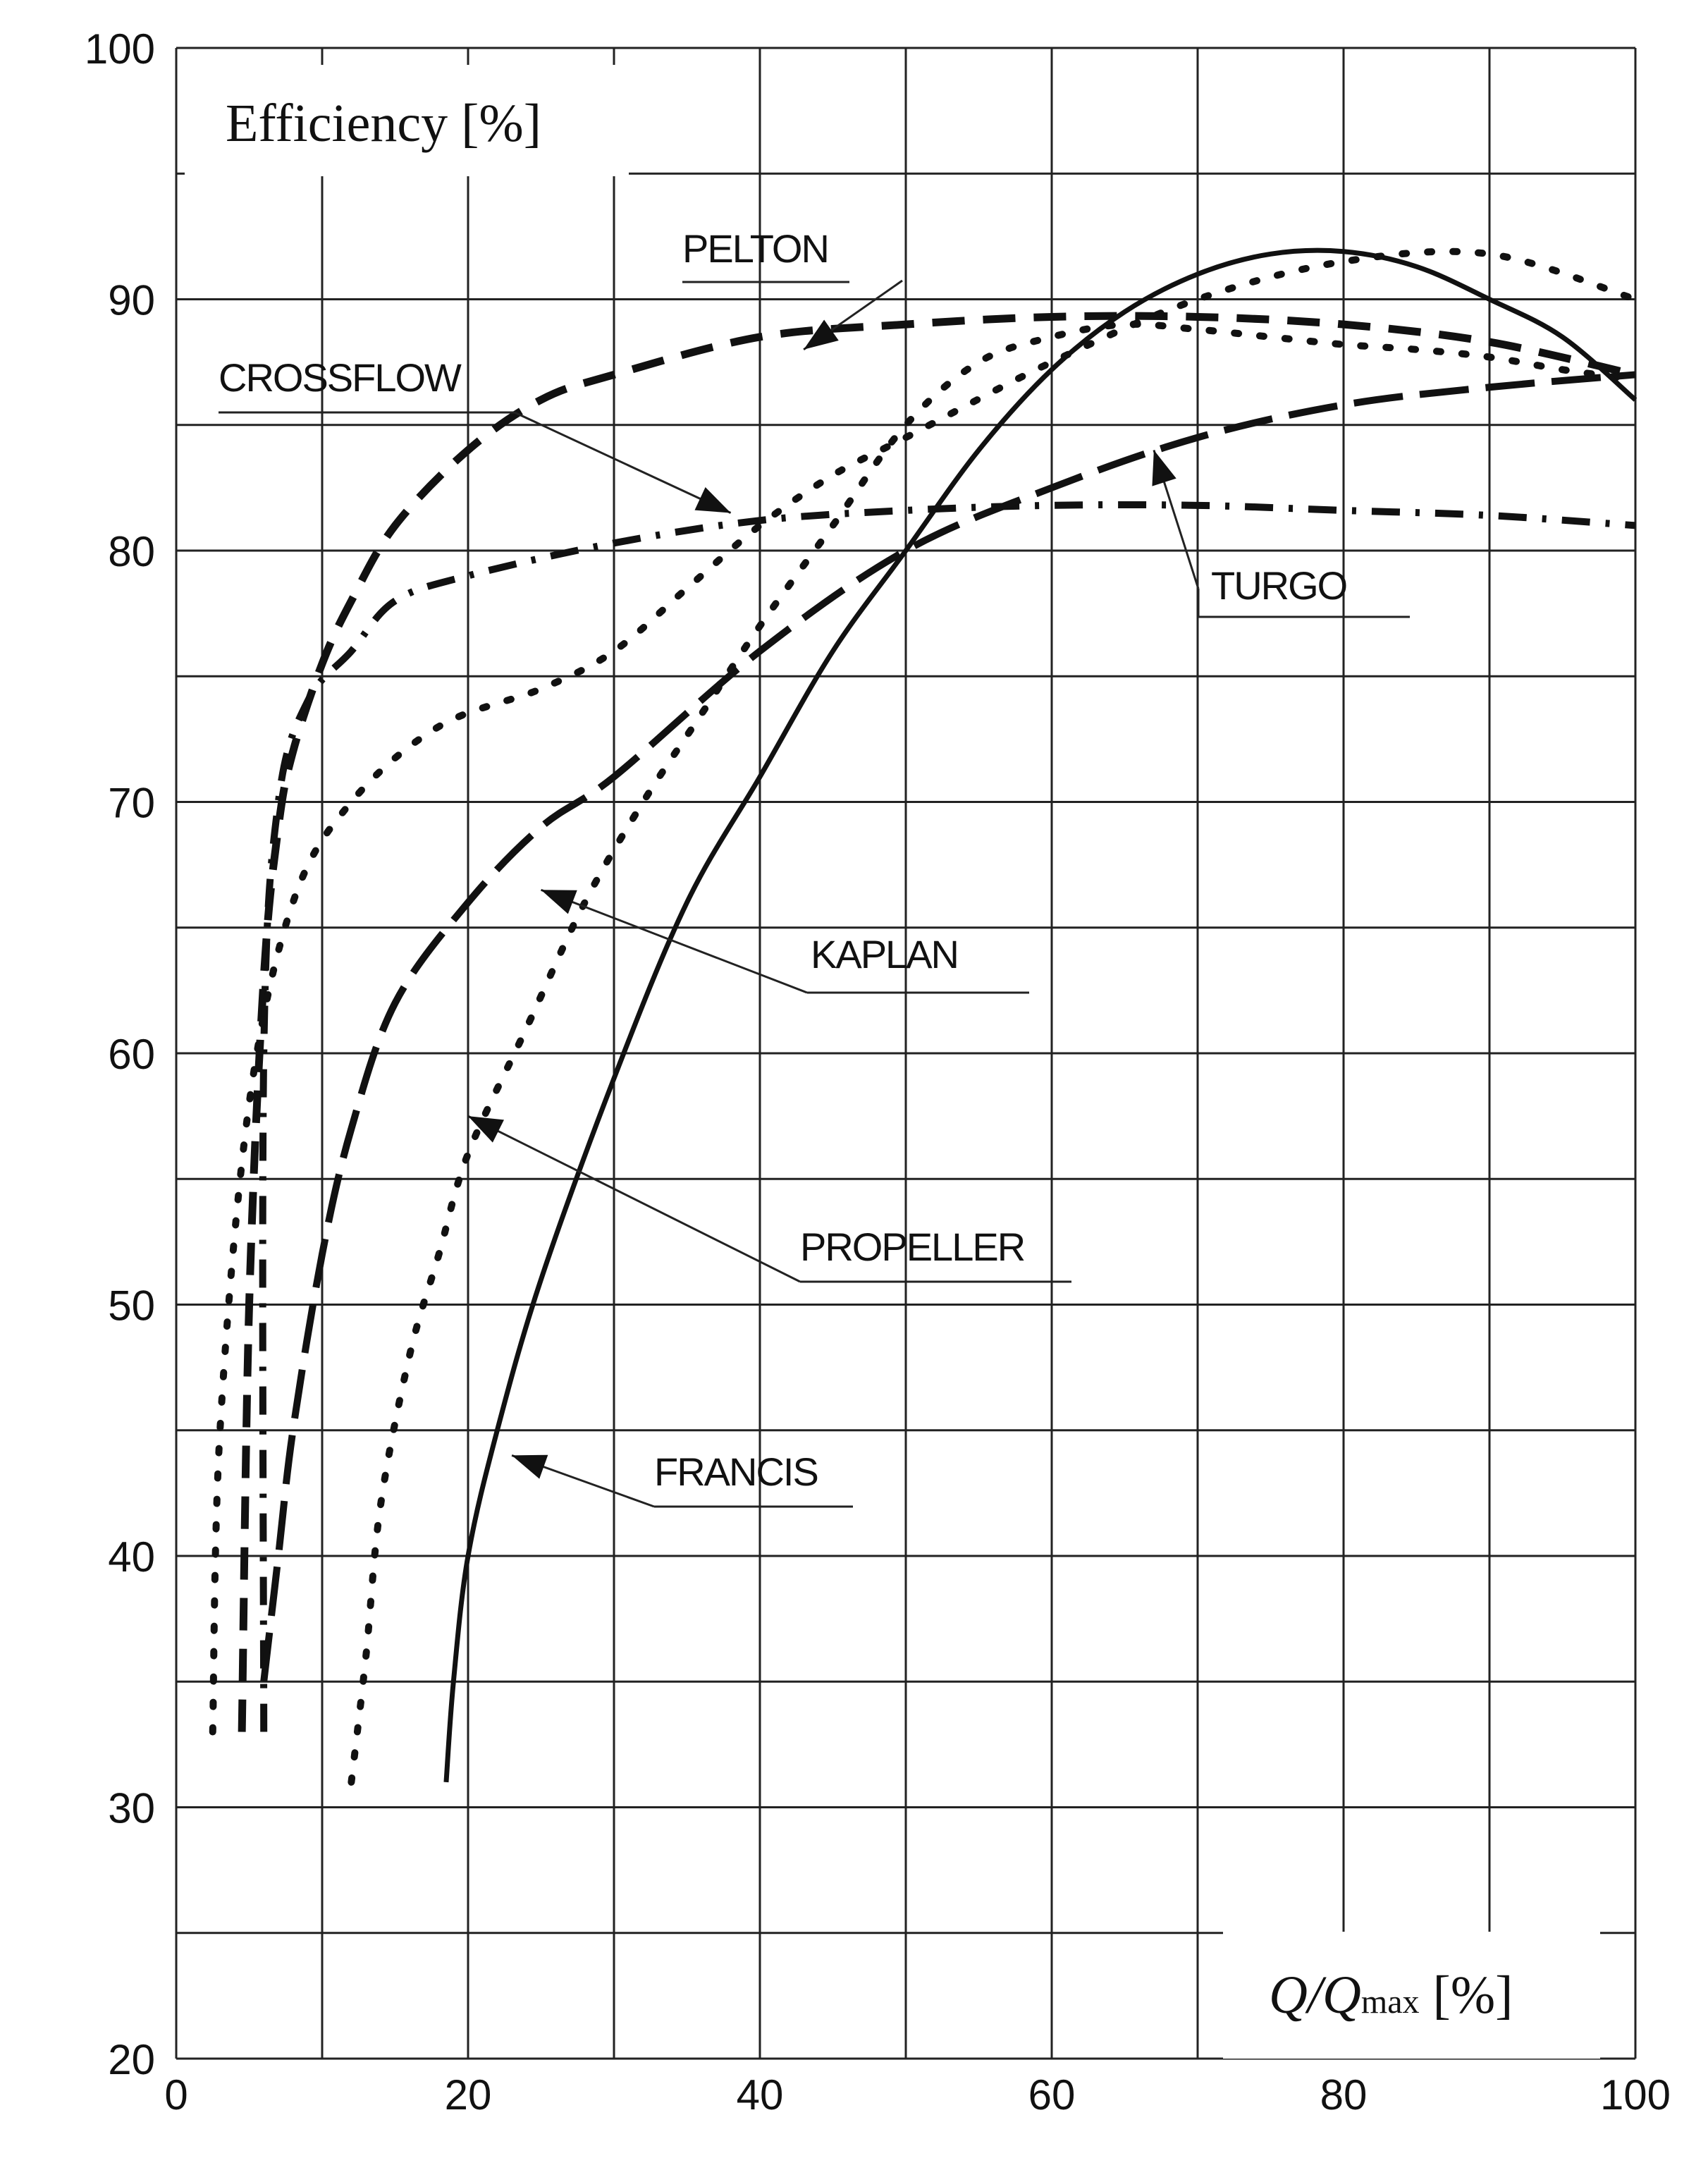 The width and height of the screenshot is (1708, 2170). Describe the element at coordinates (132, 1306) in the screenshot. I see `y-tick-label: 50` at that location.